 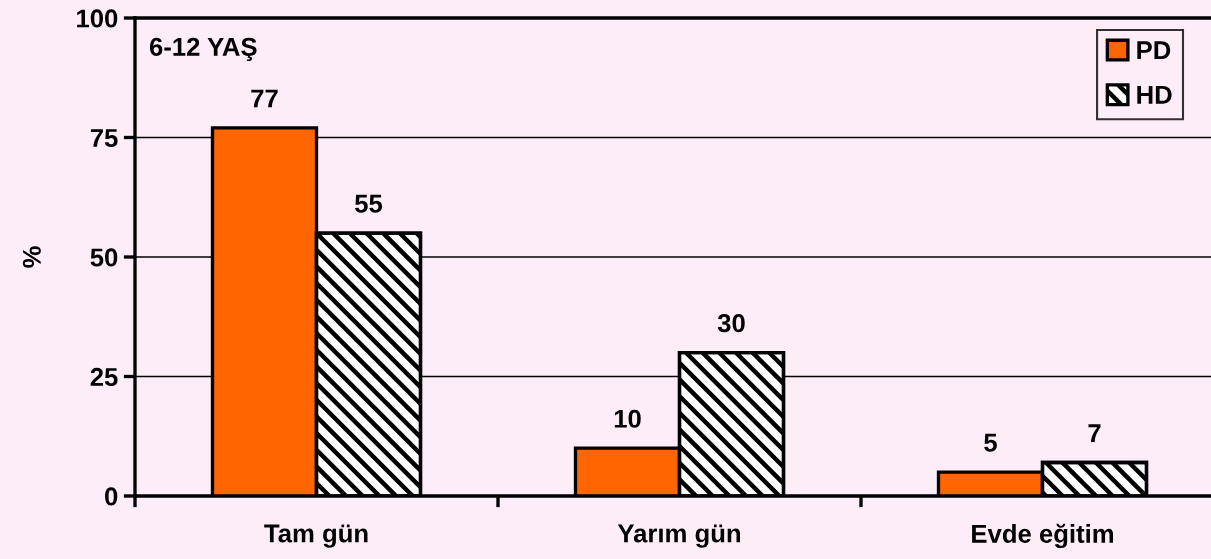 What do you see at coordinates (1094, 433) in the screenshot?
I see `data-label: 7` at bounding box center [1094, 433].